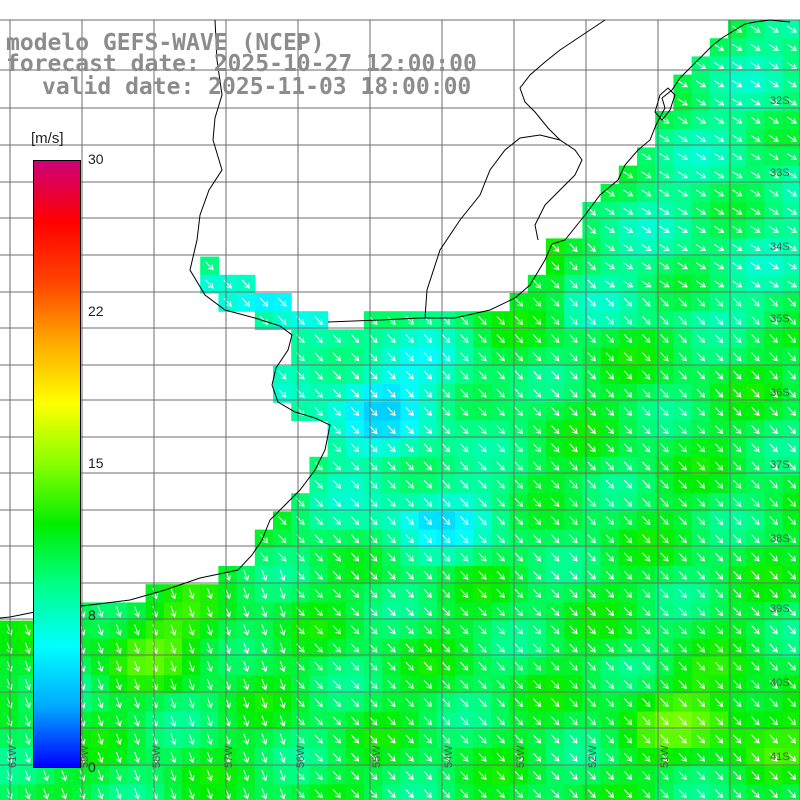  What do you see at coordinates (229, 756) in the screenshot?
I see `longitude-label: 57W` at bounding box center [229, 756].